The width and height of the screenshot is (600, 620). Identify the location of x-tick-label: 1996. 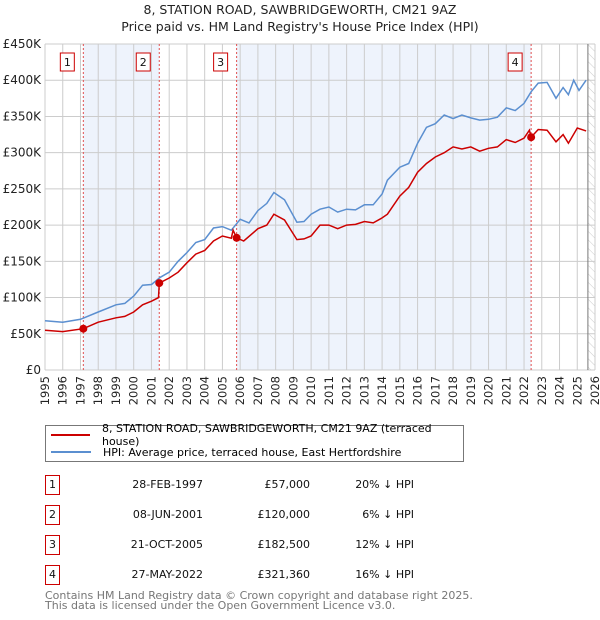
(63, 390).